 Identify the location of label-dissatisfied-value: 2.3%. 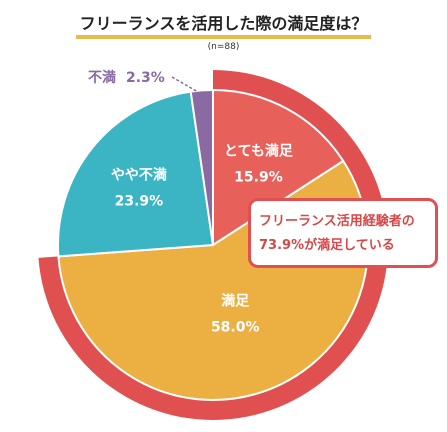
(145, 78).